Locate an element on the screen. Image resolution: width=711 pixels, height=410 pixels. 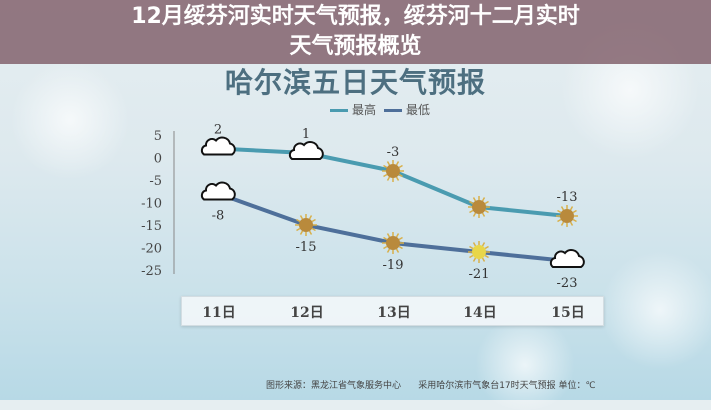
chart-footer: 图形来源：黑龙江省气象服务中心 采用哈尔滨市气象台17时天气预报 单位：℃ is located at coordinates (431, 384).